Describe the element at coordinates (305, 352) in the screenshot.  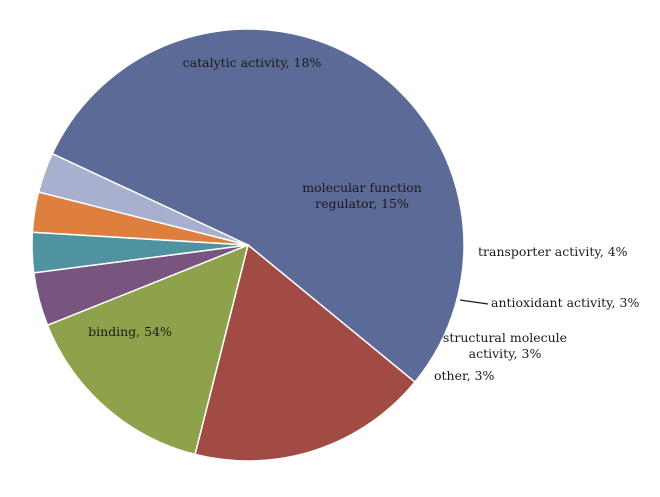
I see `pie-slice-catalytic-activity` at that location.